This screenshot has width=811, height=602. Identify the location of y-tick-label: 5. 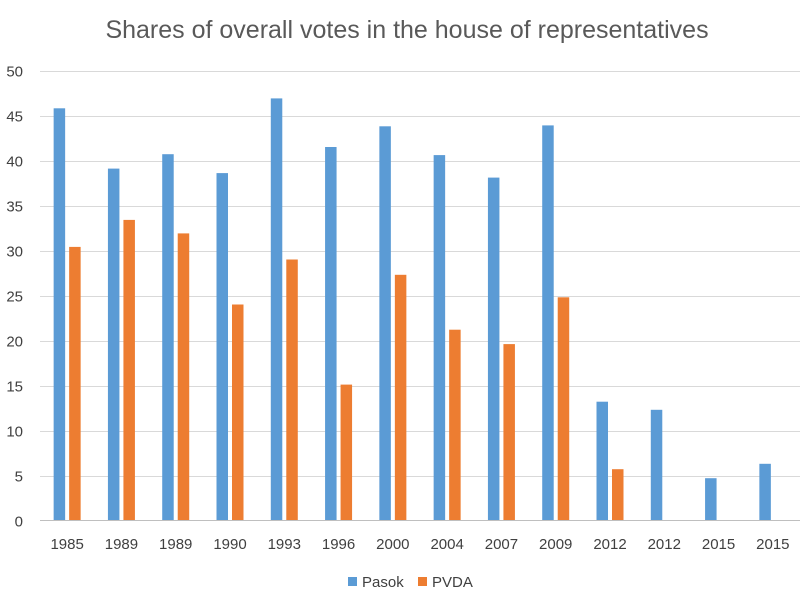
(19, 477).